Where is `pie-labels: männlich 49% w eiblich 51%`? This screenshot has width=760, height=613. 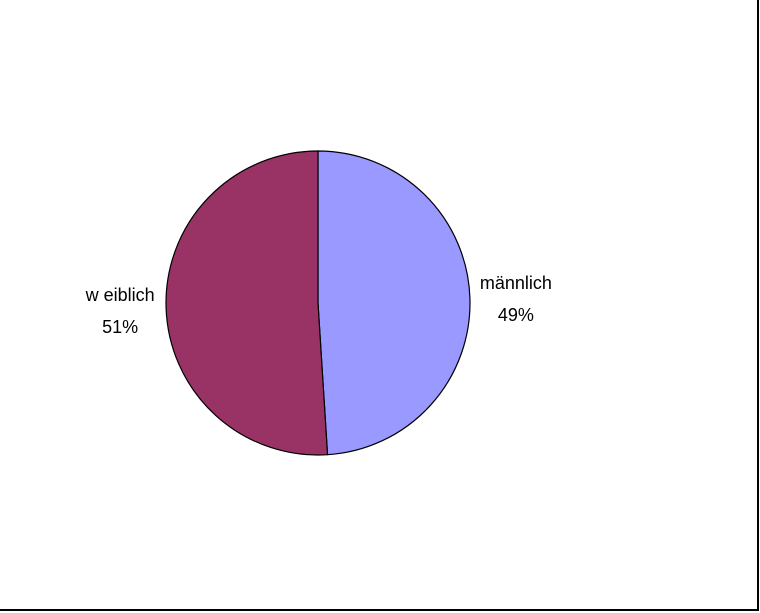
pie-labels: männlich 49% w eiblich 51% is located at coordinates (318, 305).